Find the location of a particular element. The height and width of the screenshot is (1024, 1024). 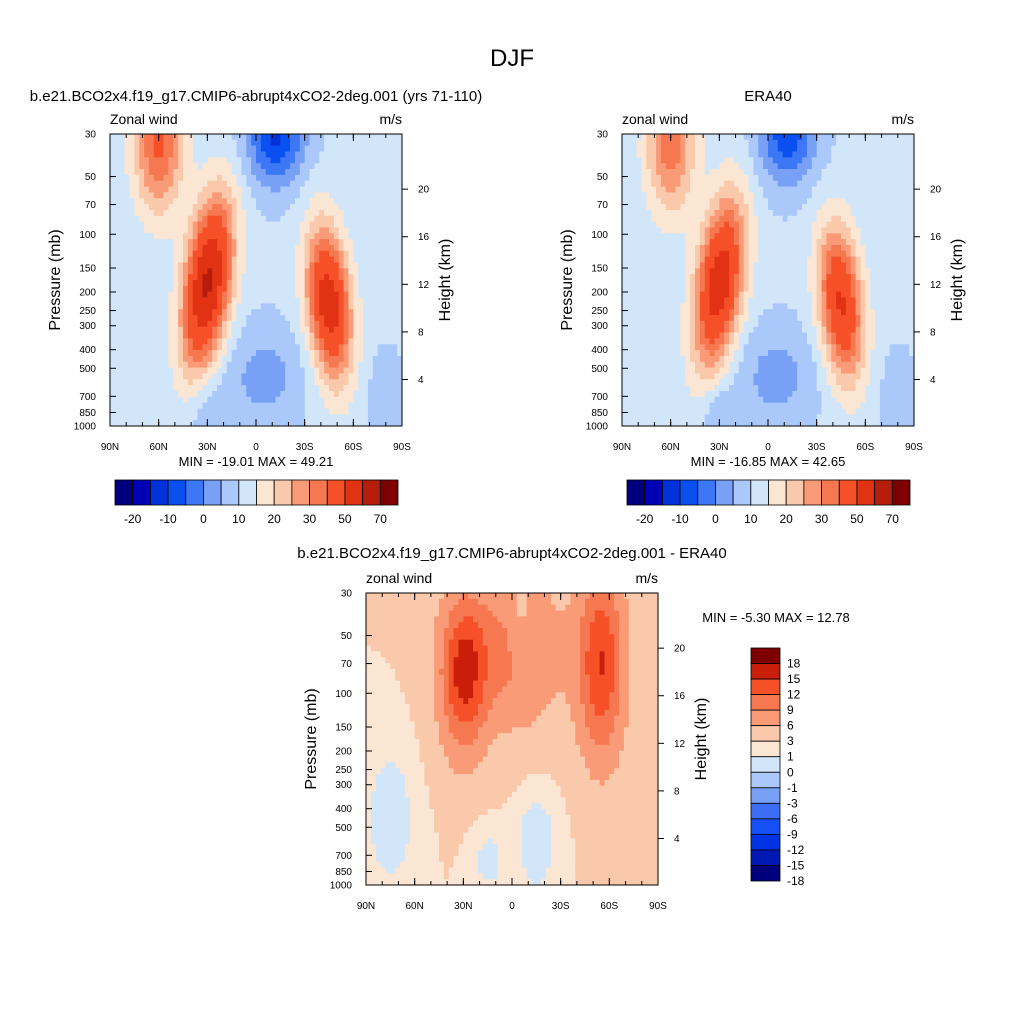

panel-obs-right-string: m/s is located at coordinates (902, 119).